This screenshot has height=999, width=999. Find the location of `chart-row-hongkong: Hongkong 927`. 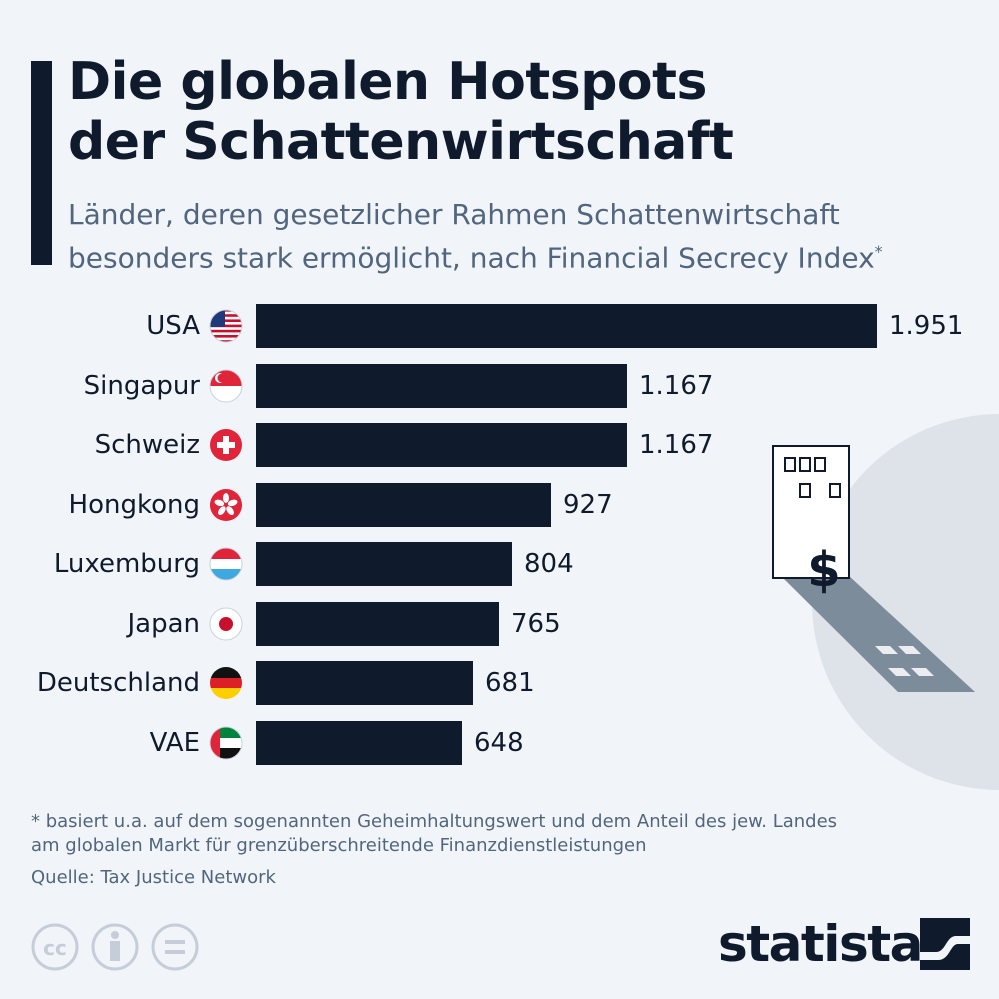

chart-row-hongkong: Hongkong 927 is located at coordinates (499, 505).